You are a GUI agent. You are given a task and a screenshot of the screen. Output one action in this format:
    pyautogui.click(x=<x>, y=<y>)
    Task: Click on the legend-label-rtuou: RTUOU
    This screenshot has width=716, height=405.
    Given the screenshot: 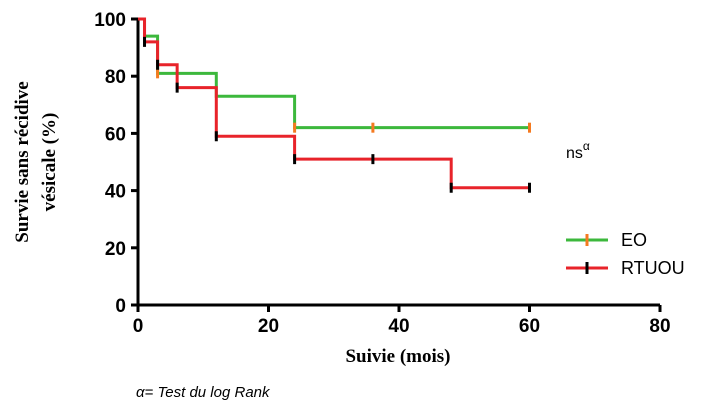 What is the action you would take?
    pyautogui.click(x=653, y=268)
    